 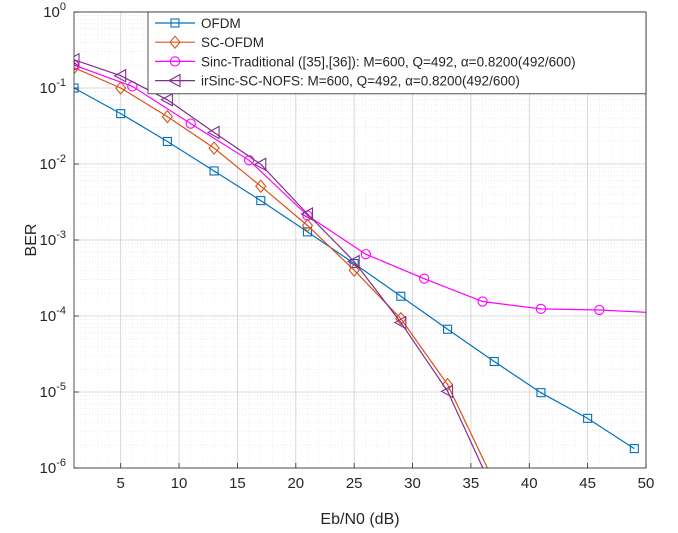 What do you see at coordinates (121, 483) in the screenshot?
I see `x-tick-label: 5` at bounding box center [121, 483].